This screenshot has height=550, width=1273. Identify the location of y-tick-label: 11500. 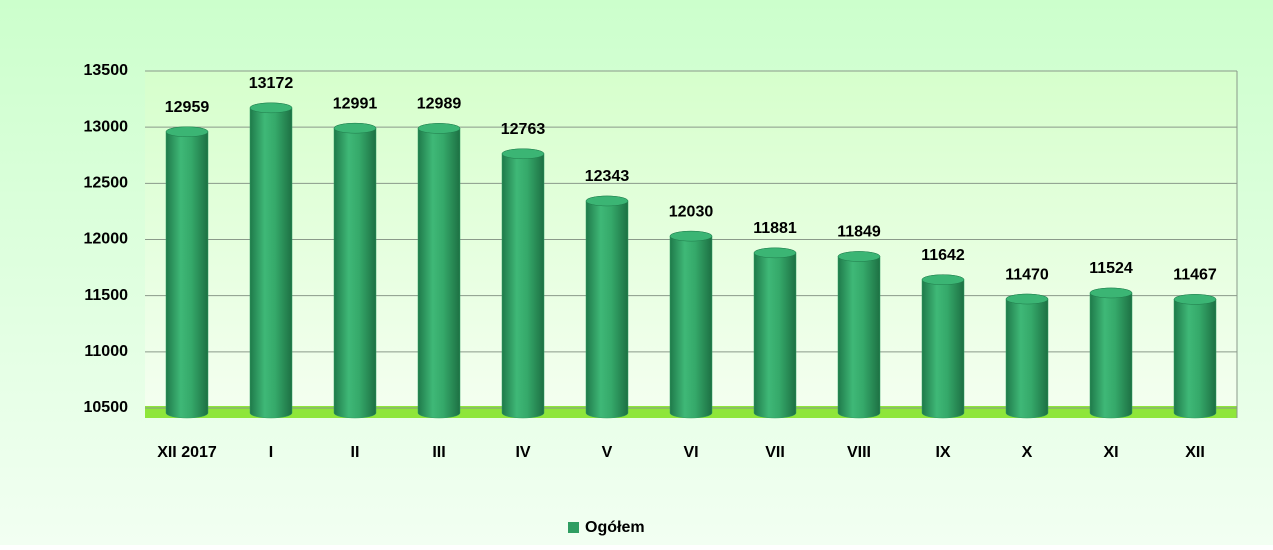
(106, 295).